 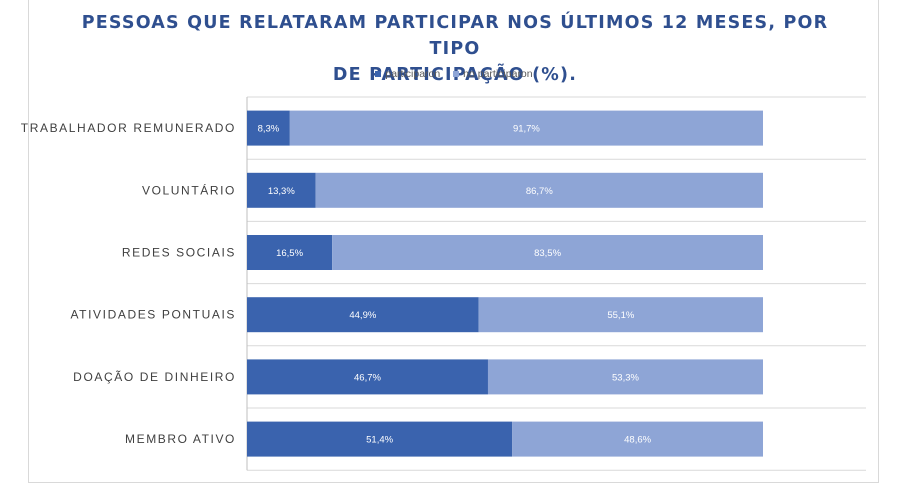 What do you see at coordinates (154, 377) in the screenshot?
I see `category-label-doacao-de-dinheiro: DOAÇÃO DE DINHEIRO` at bounding box center [154, 377].